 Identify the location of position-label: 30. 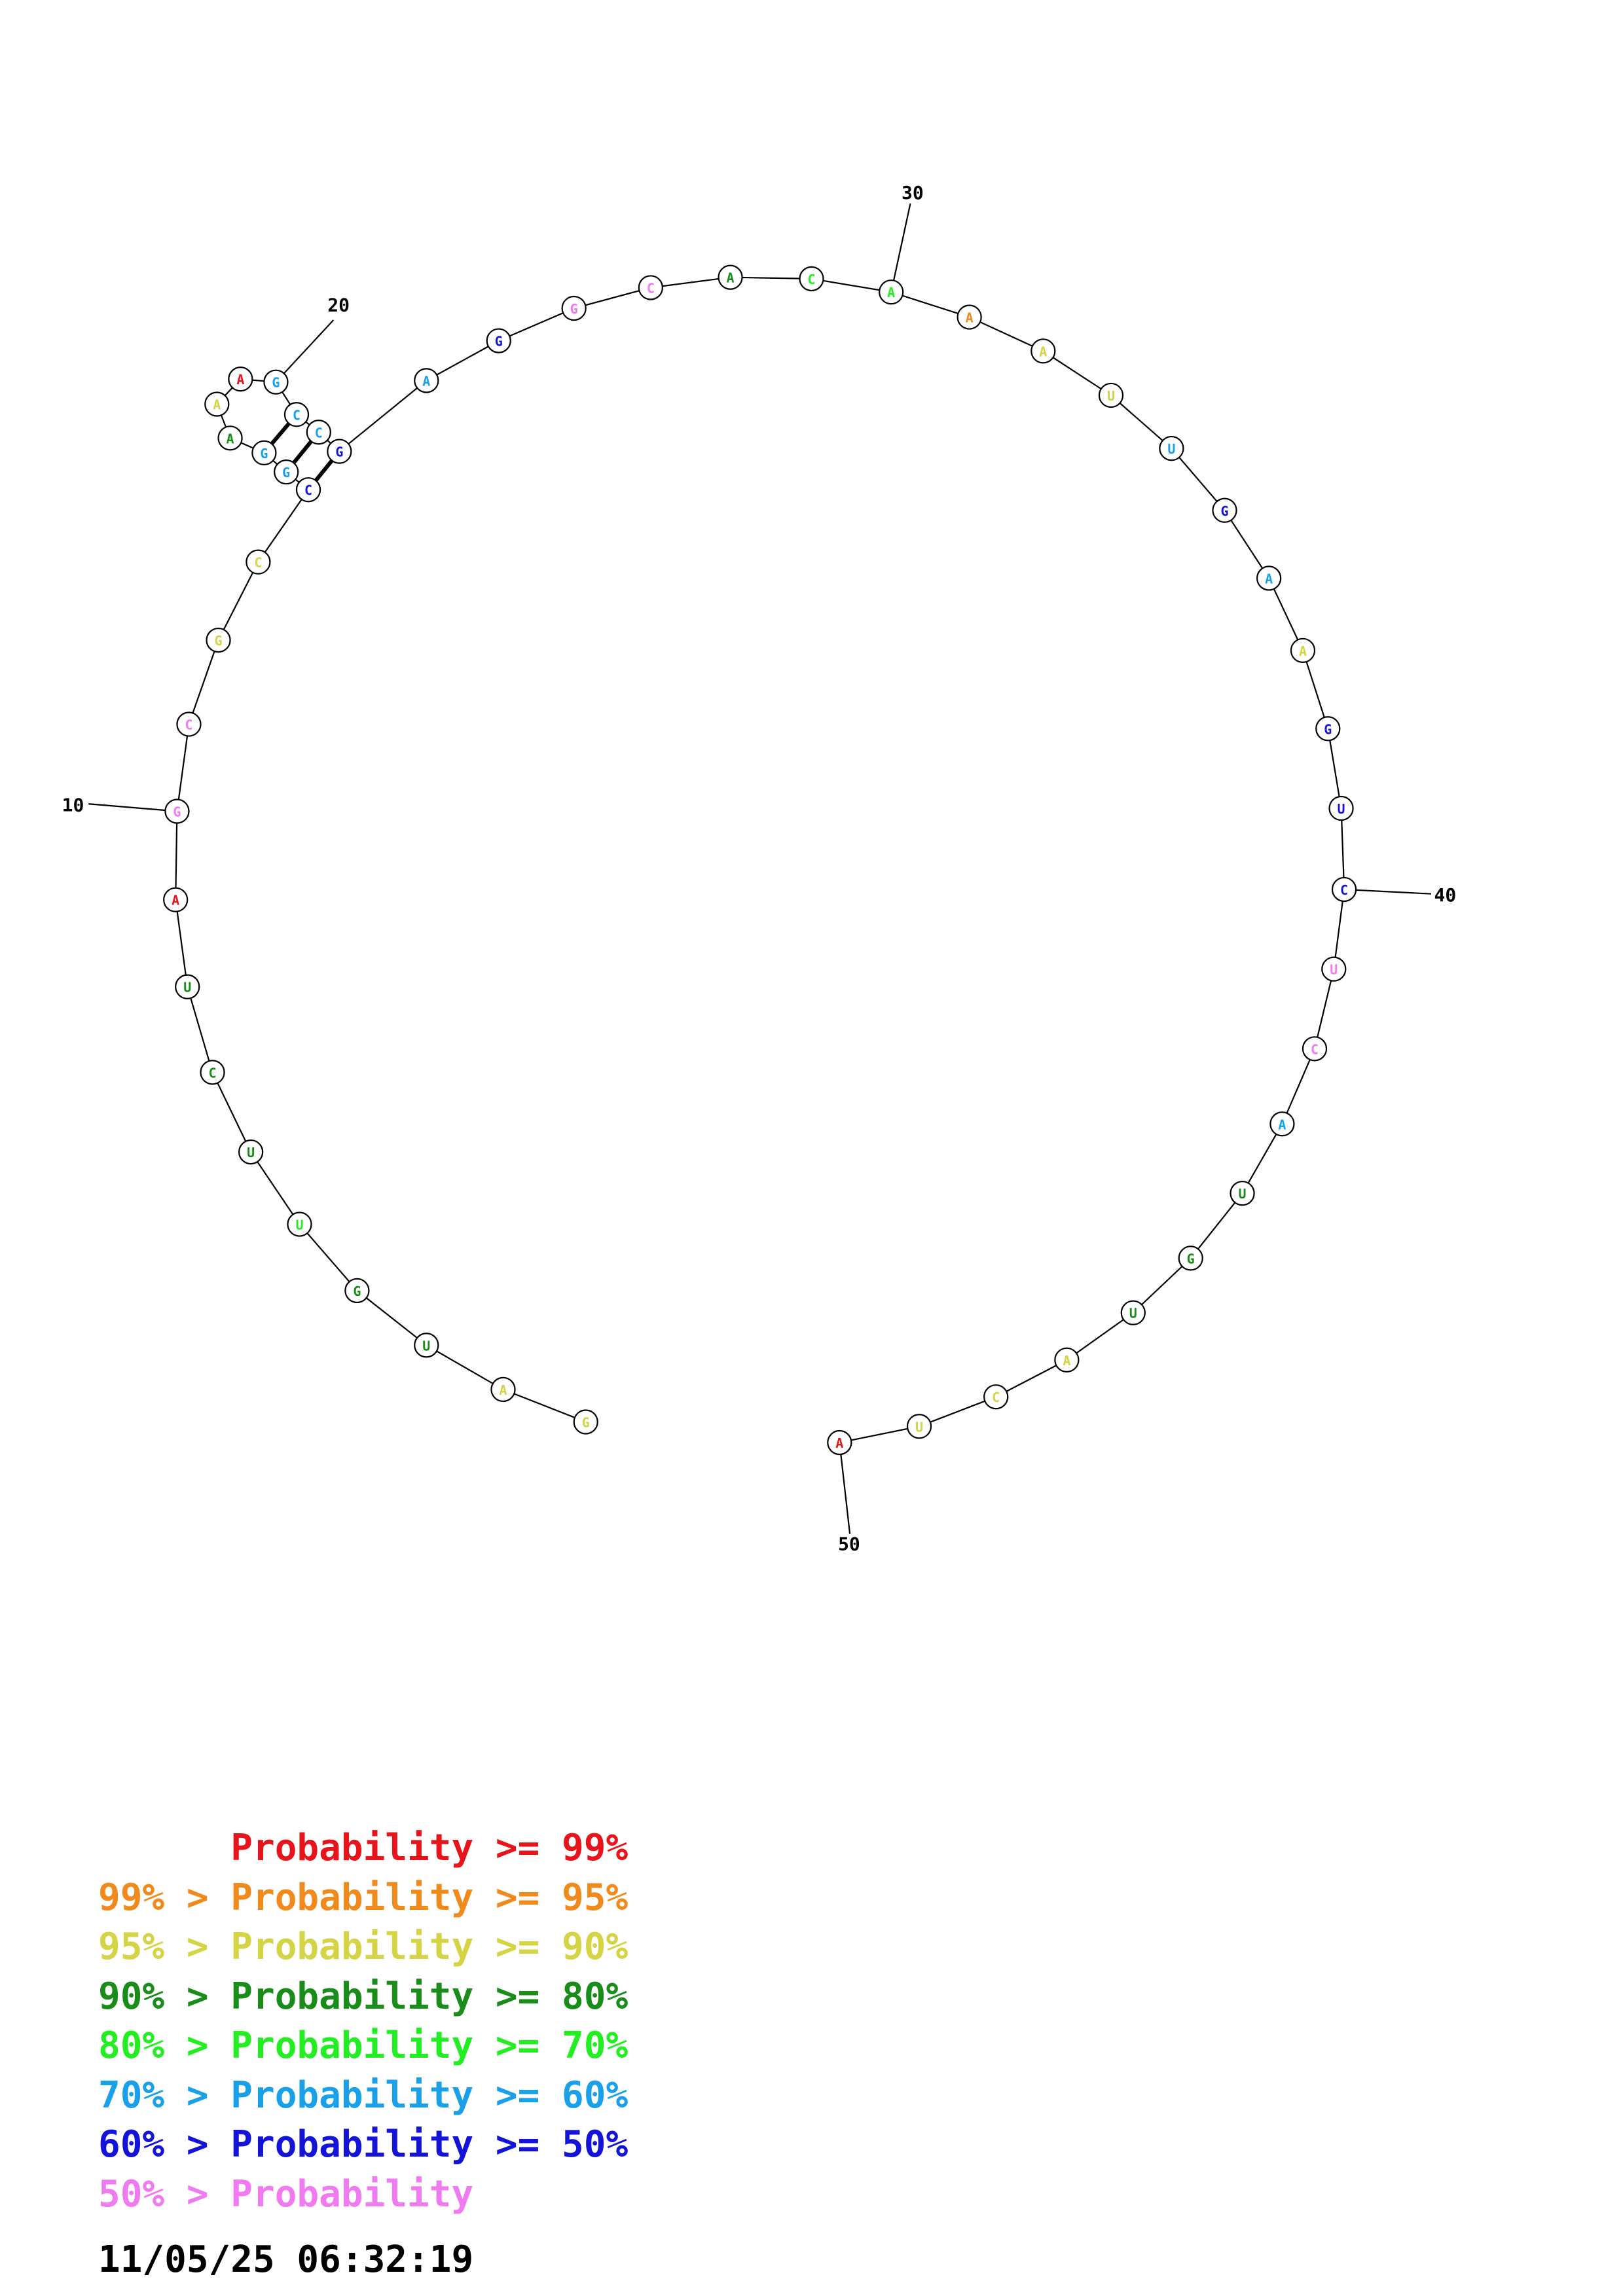
(913, 193).